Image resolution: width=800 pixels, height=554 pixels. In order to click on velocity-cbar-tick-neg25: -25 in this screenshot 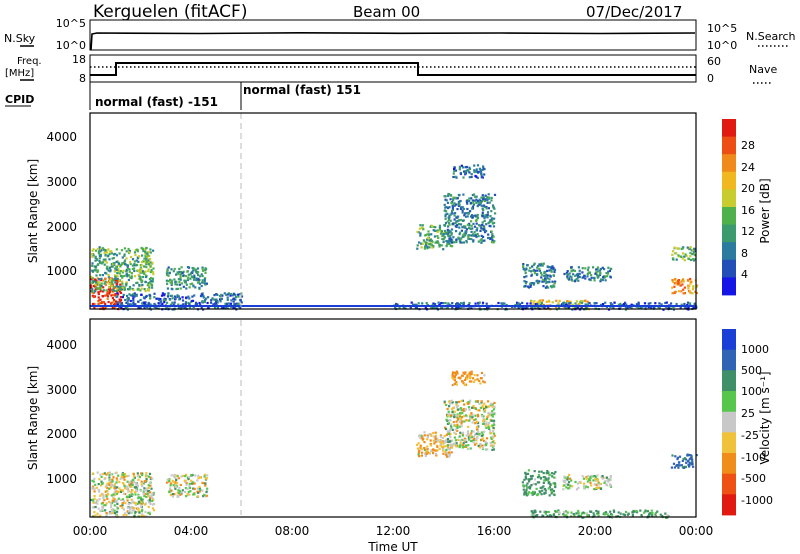, I will do `click(750, 435)`.